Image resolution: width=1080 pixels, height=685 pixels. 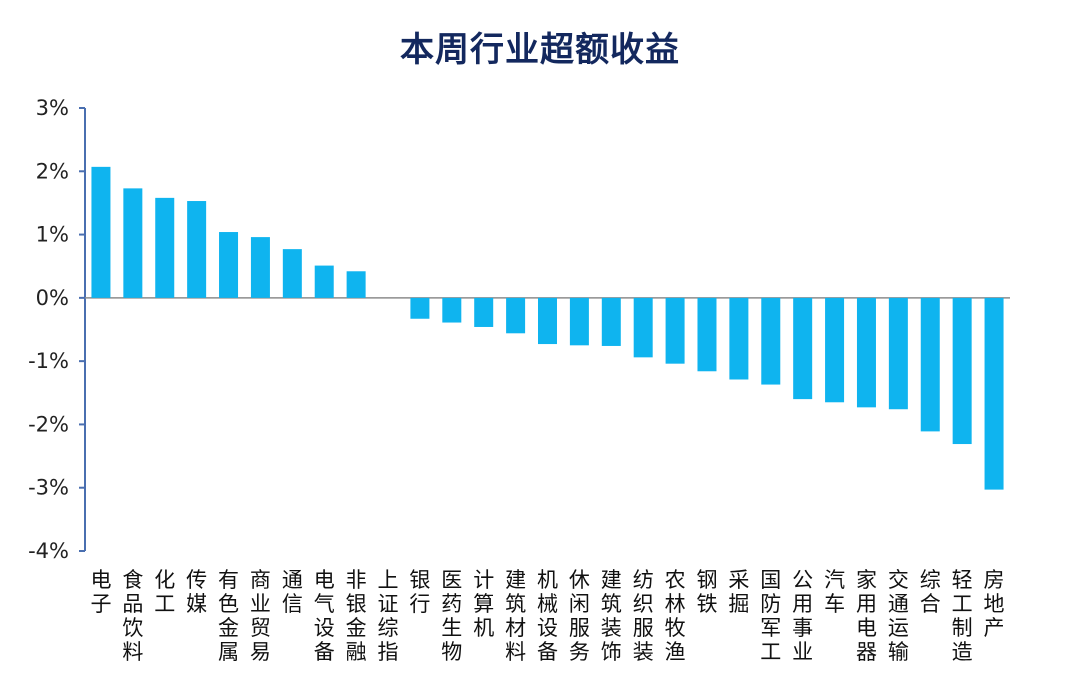 What do you see at coordinates (483, 604) in the screenshot?
I see `x-tick-label: 计算机` at bounding box center [483, 604].